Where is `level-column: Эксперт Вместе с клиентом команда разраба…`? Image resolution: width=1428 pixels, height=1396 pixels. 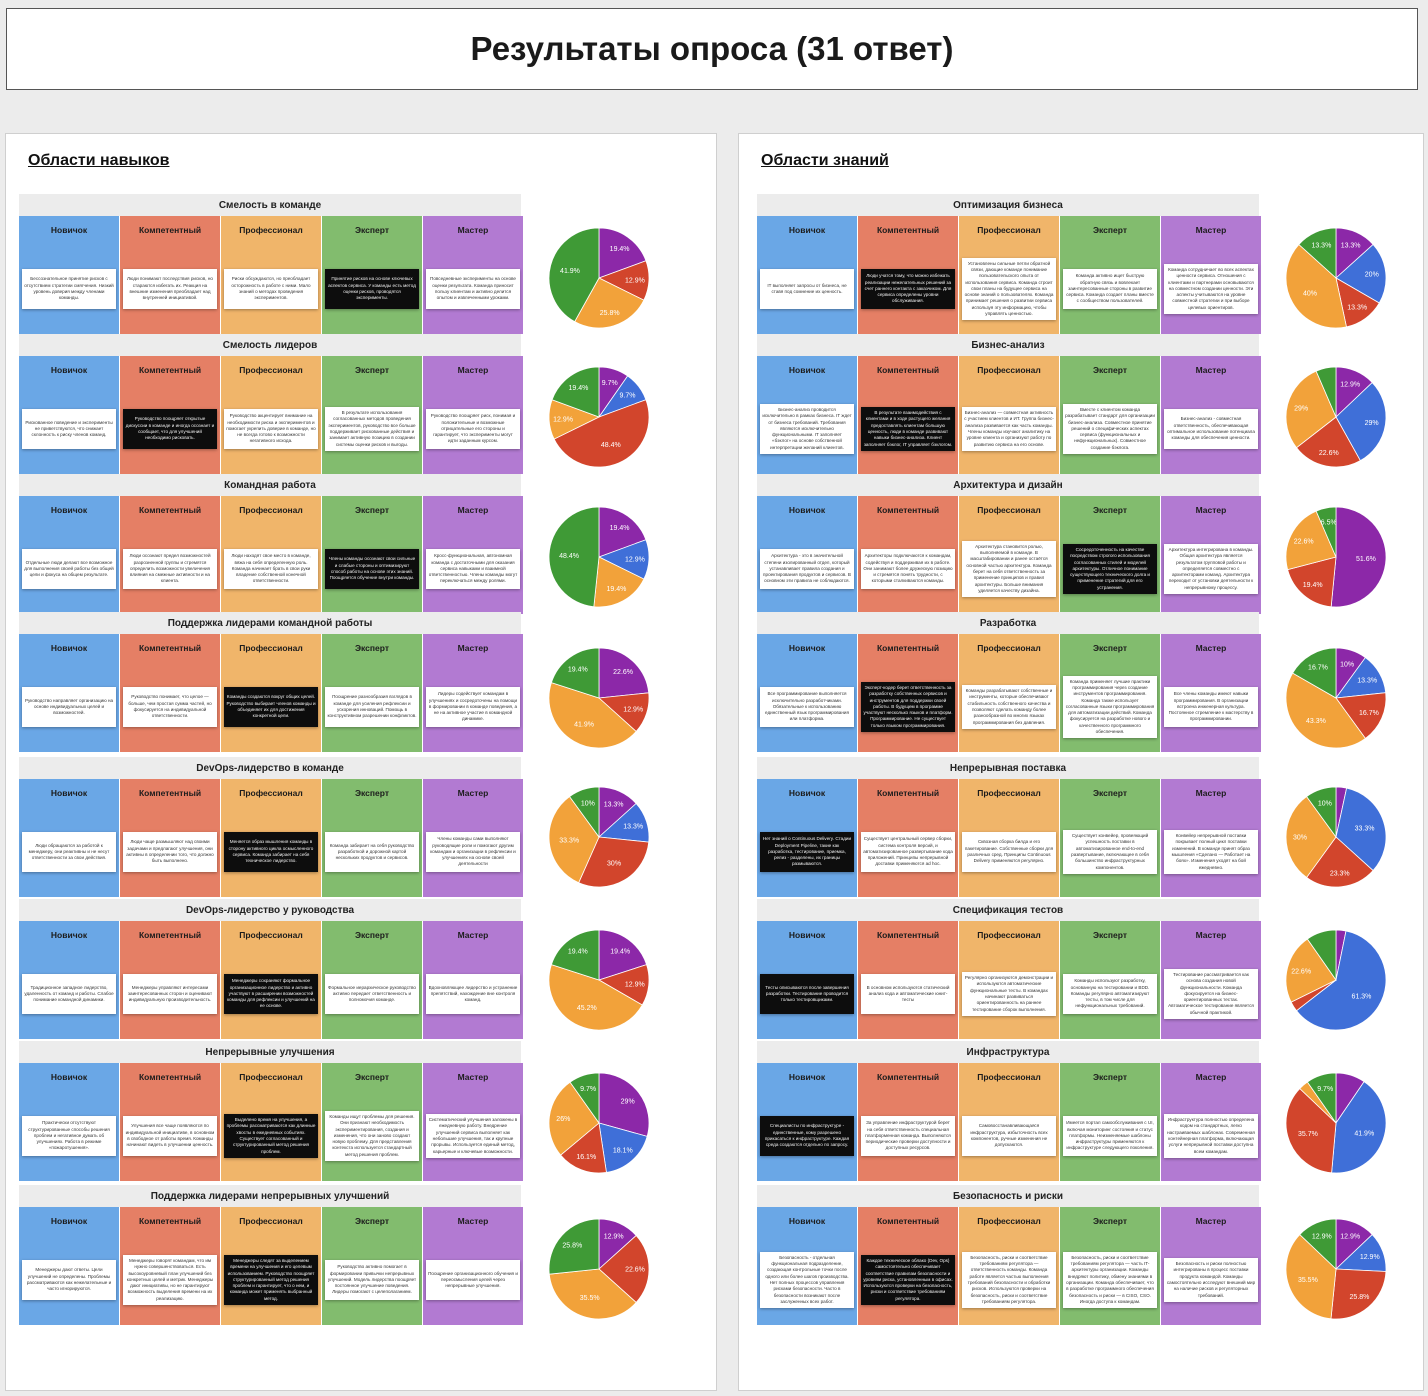 level-column: Эксперт Вместе с клиентом команда разраба… is located at coordinates (1110, 415).